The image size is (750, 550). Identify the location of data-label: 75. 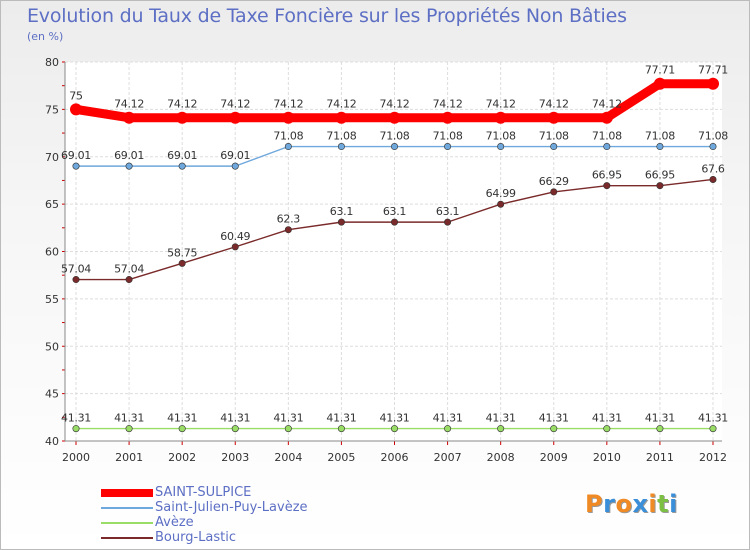
(76, 95).